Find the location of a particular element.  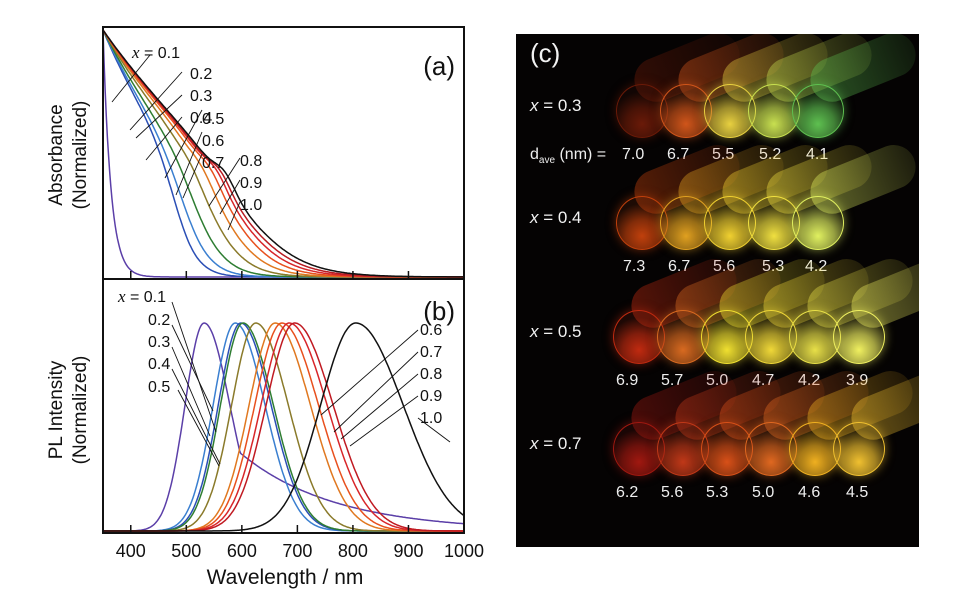

leader-b-0.8 is located at coordinates (379, 406).